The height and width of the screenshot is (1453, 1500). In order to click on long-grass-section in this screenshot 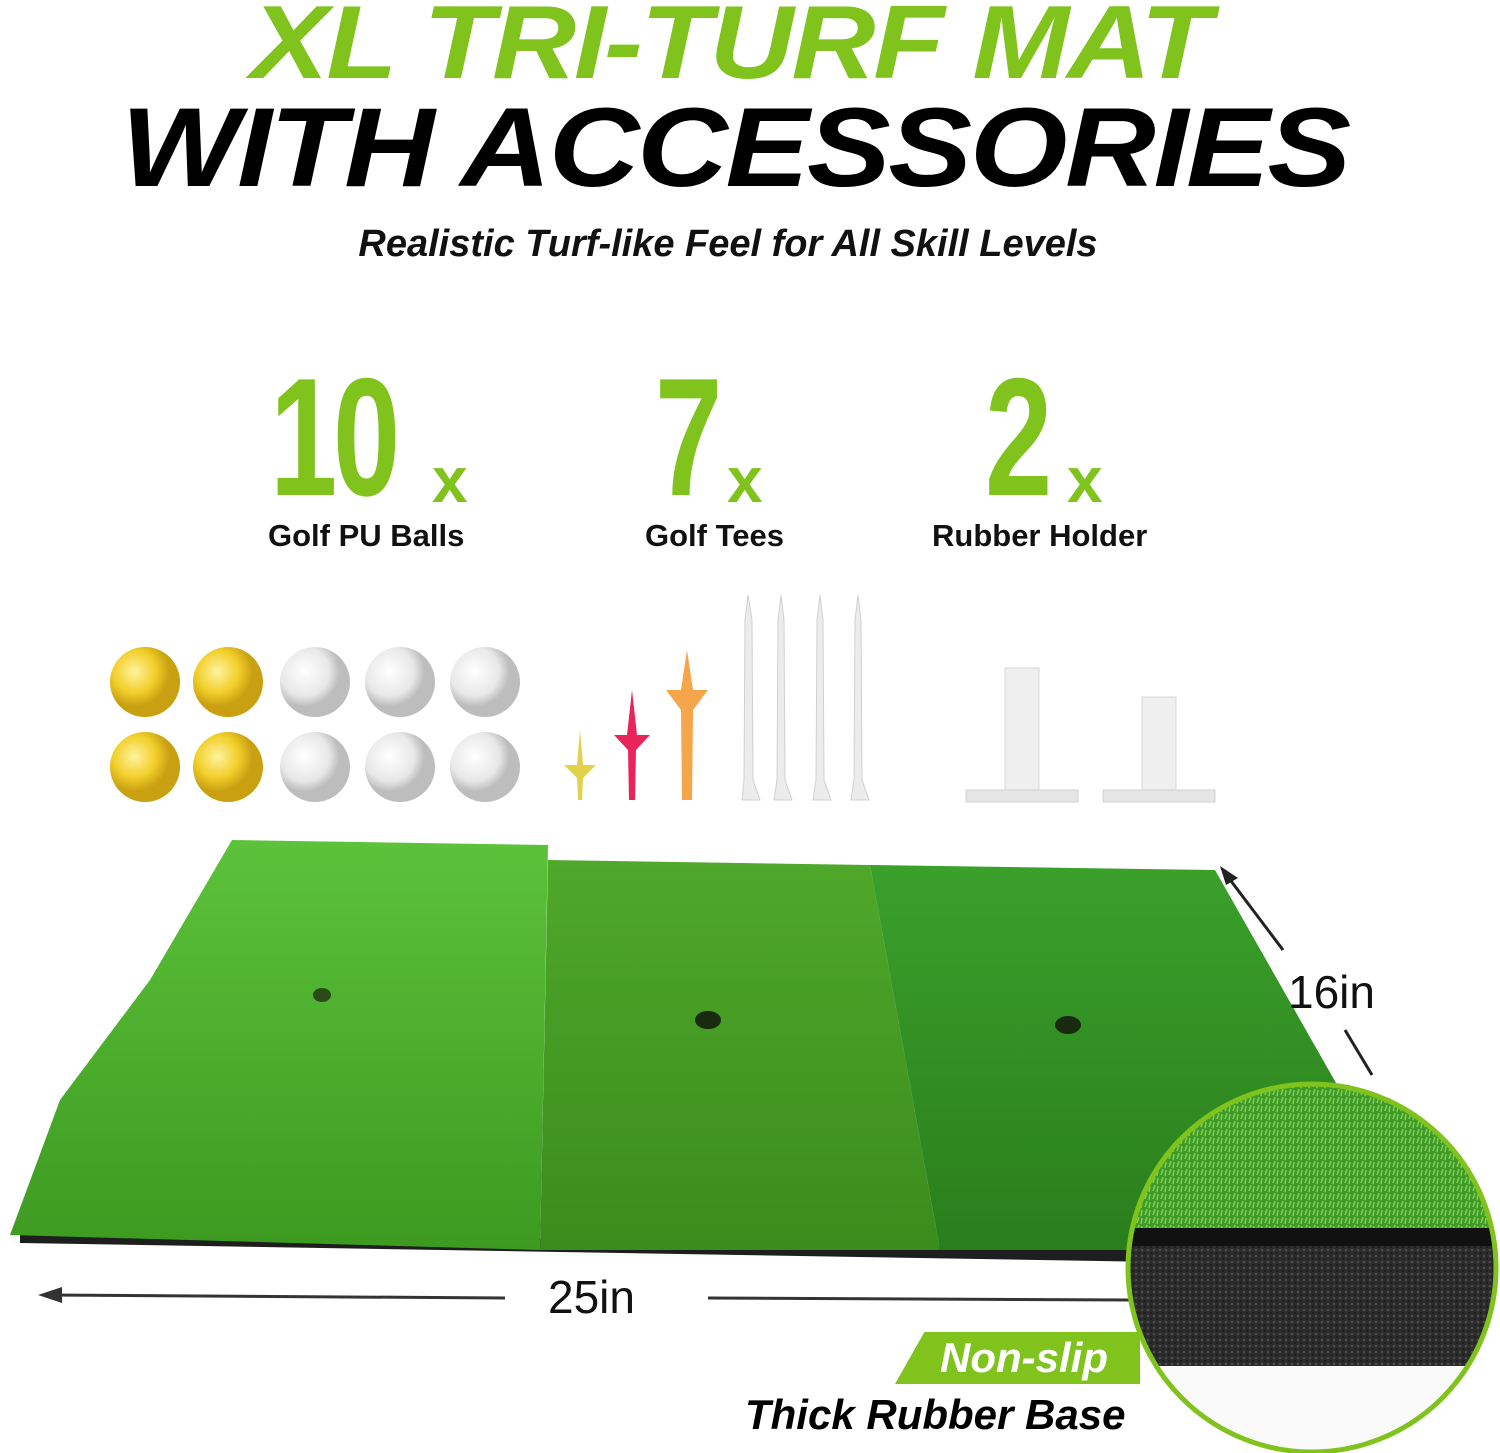, I will do `click(279, 1045)`.